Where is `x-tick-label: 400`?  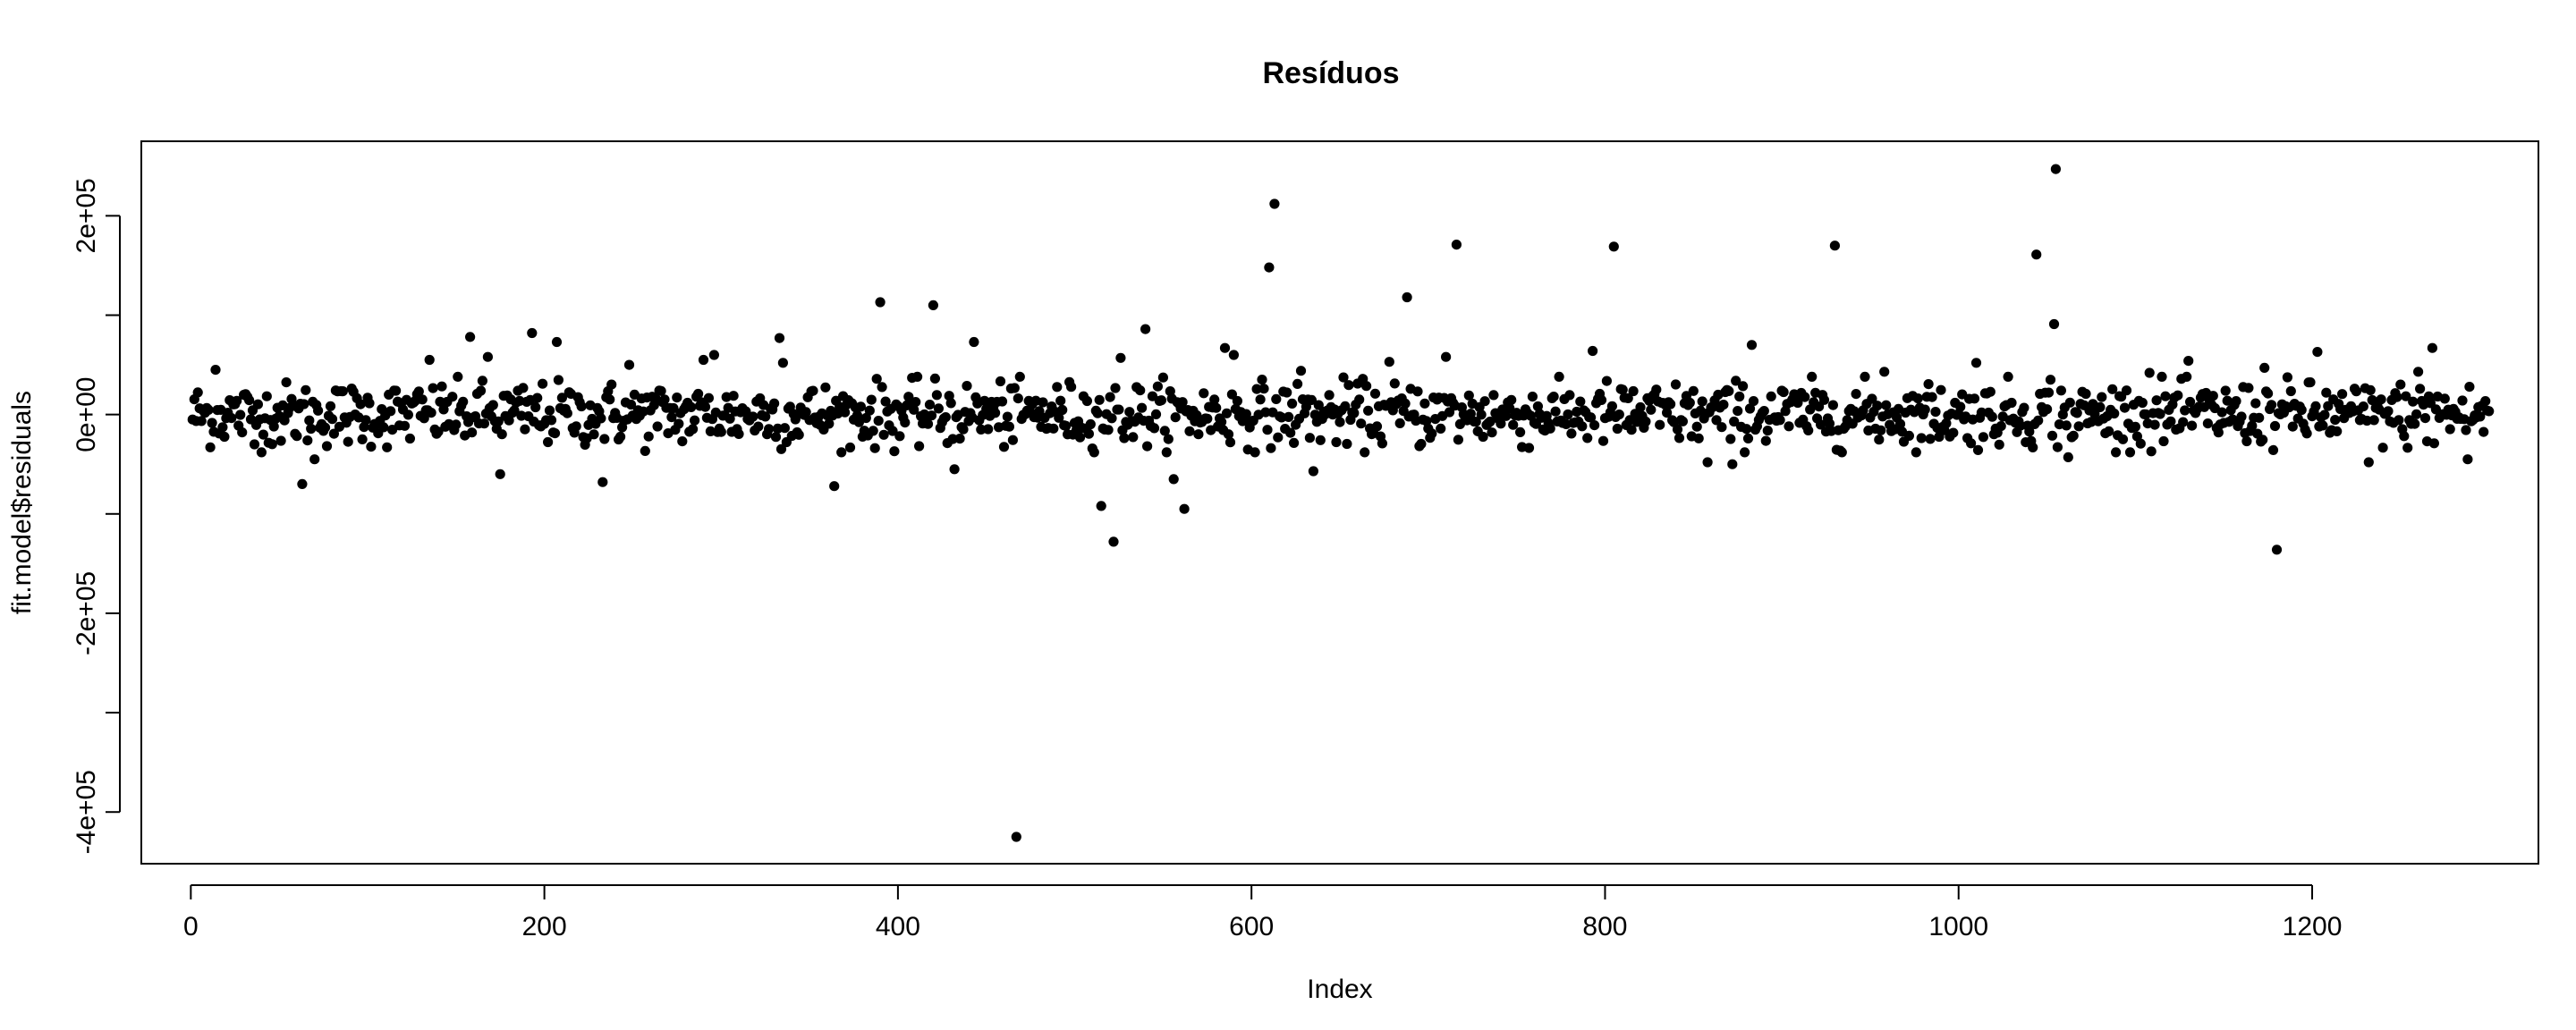 x-tick-label: 400 is located at coordinates (898, 926).